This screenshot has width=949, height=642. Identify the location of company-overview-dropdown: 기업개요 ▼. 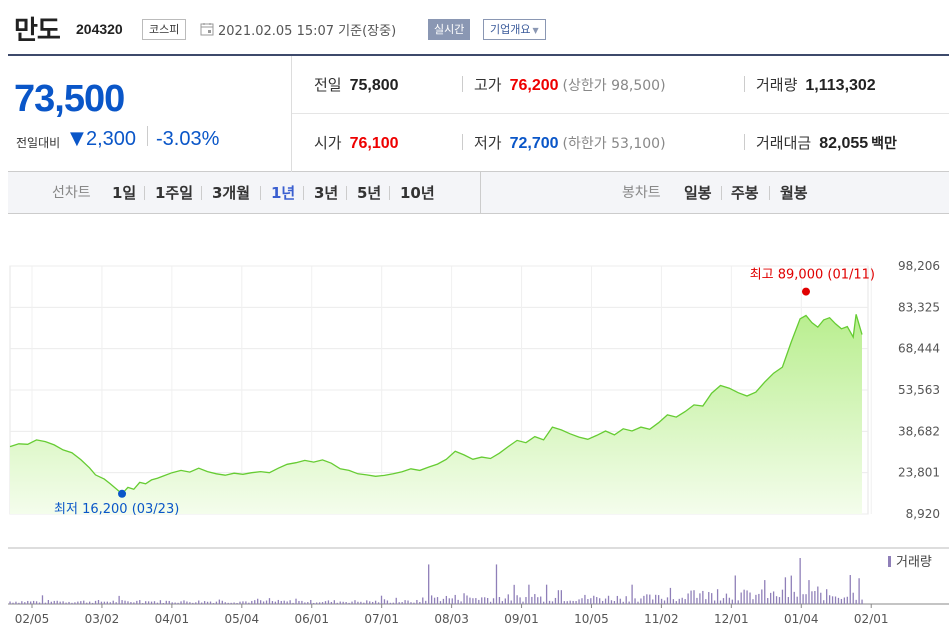
(514, 29).